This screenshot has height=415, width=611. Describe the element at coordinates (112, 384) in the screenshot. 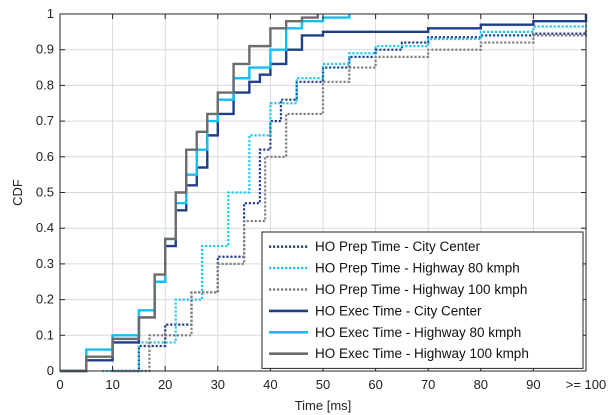

I see `x-tick-label: 10` at that location.